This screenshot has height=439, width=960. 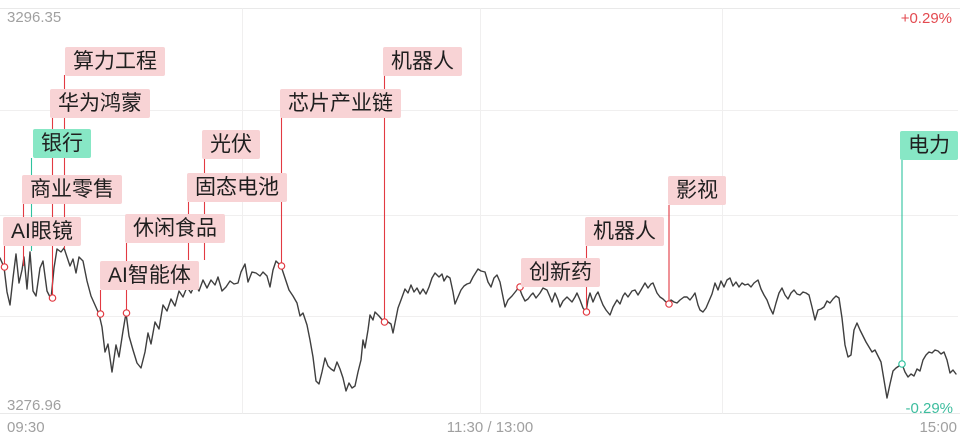 I want to click on min-change-percent: -0.29%, so click(x=929, y=408).